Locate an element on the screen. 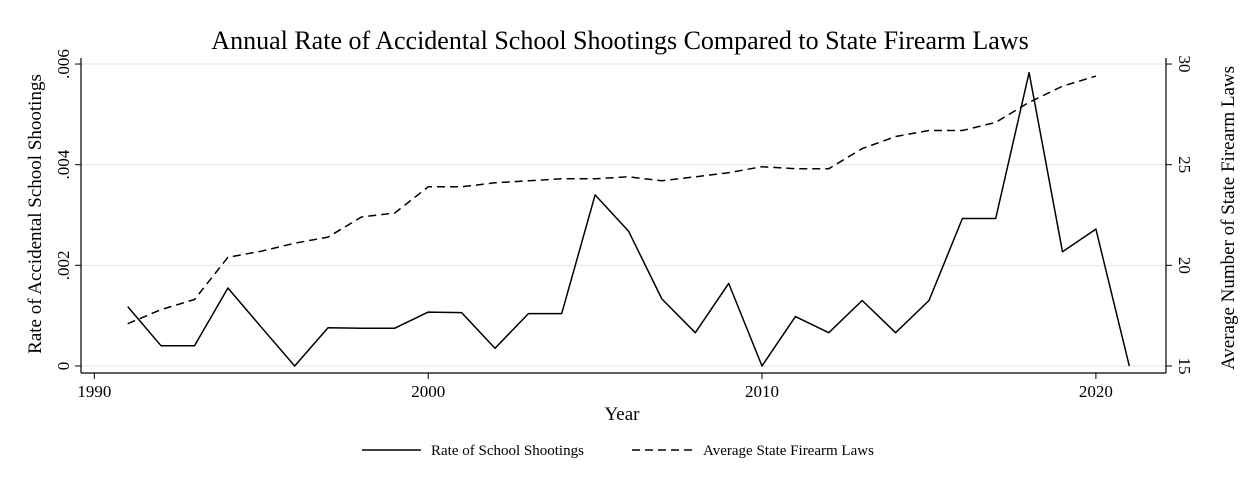  x-tick-label: 2000 is located at coordinates (428, 391).